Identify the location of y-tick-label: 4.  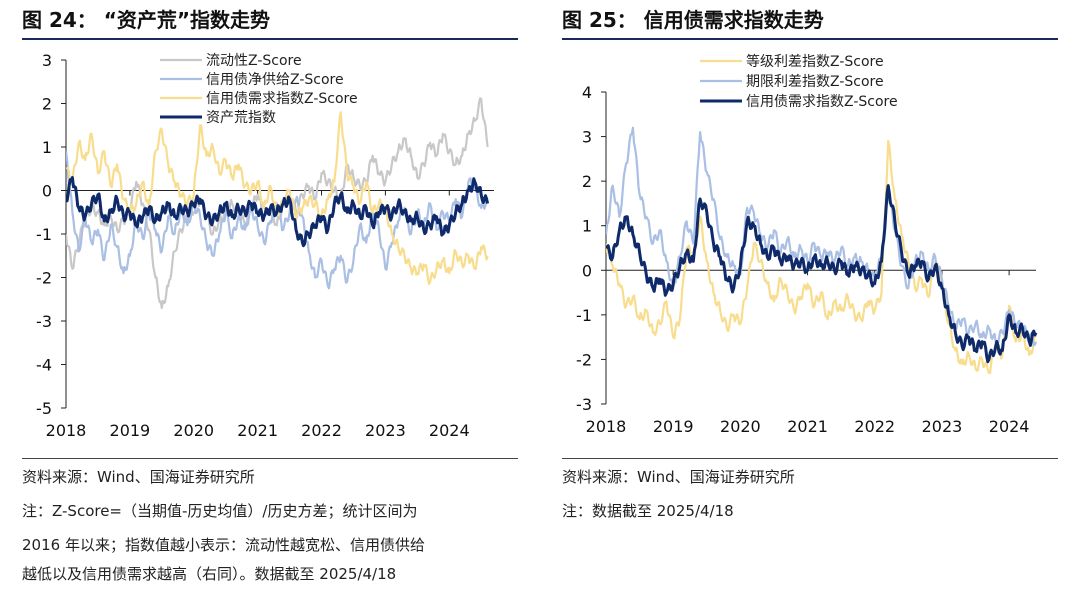
(587, 92).